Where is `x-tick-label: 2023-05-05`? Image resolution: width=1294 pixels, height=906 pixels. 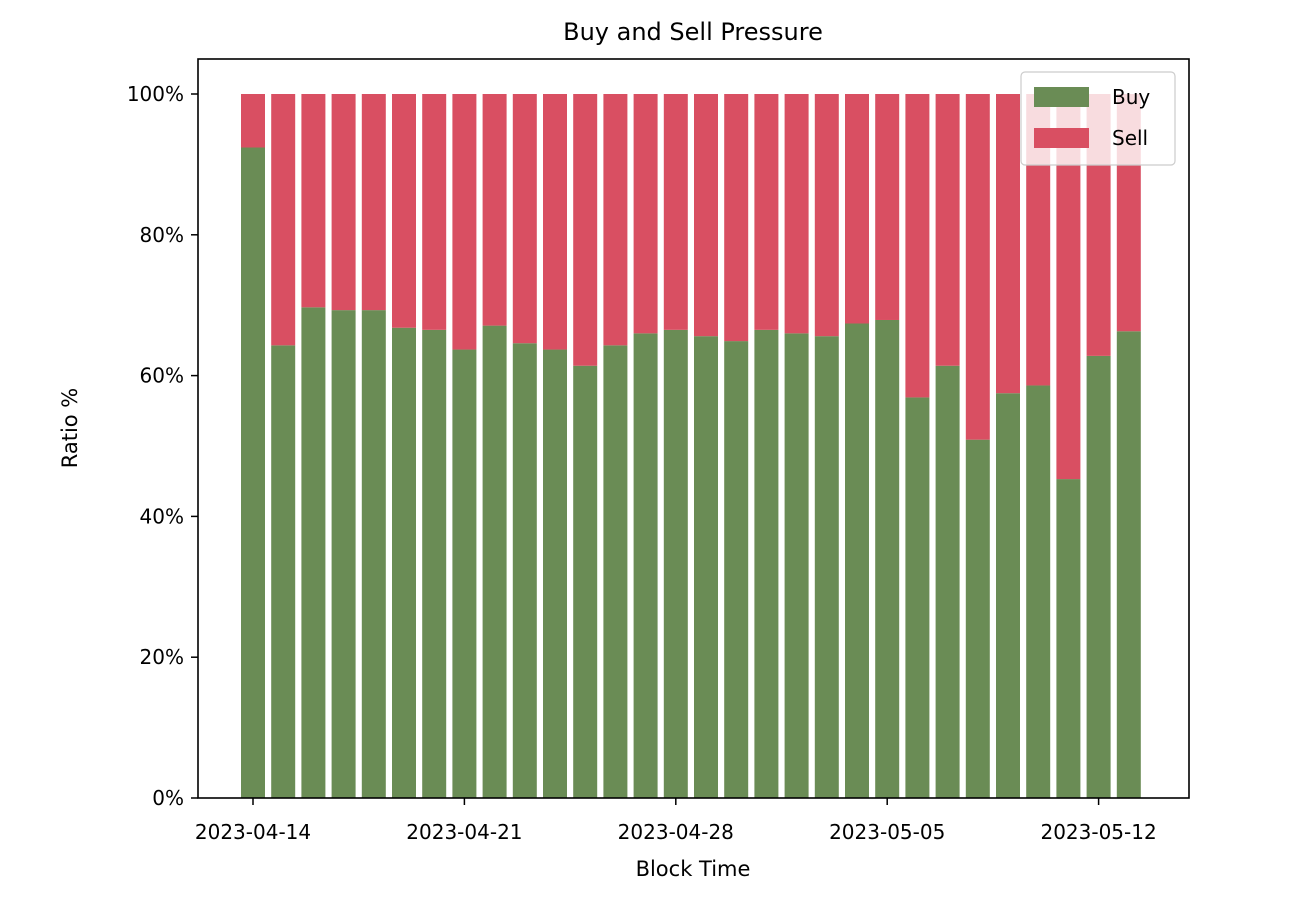
x-tick-label: 2023-05-05 is located at coordinates (887, 832).